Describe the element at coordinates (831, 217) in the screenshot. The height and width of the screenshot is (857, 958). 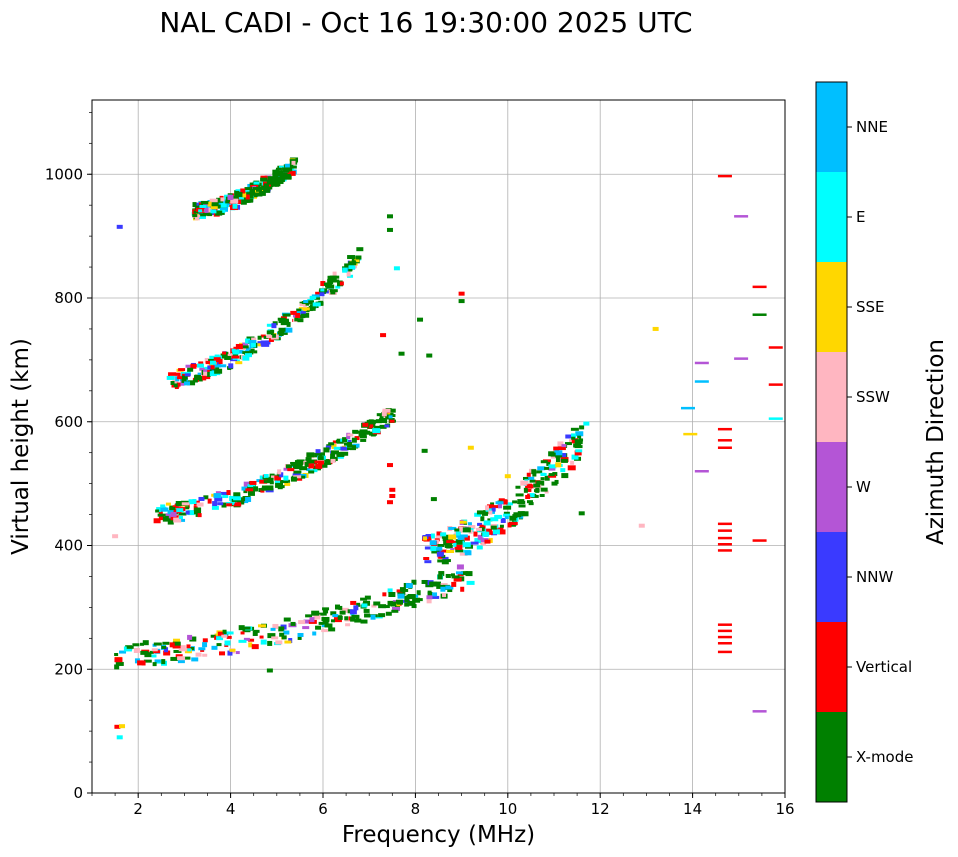
I see `colorbar-swatch-e` at that location.